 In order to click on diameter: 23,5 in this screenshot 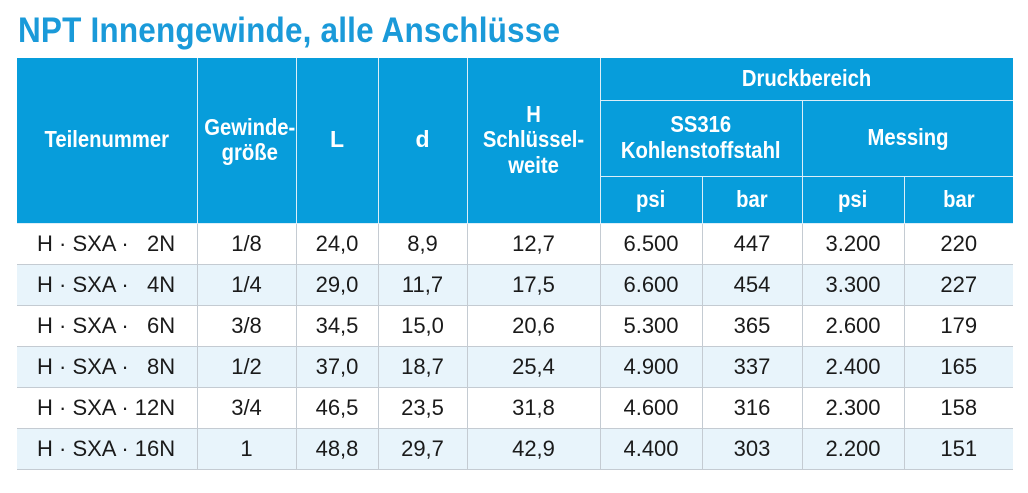, I will do `click(422, 408)`.